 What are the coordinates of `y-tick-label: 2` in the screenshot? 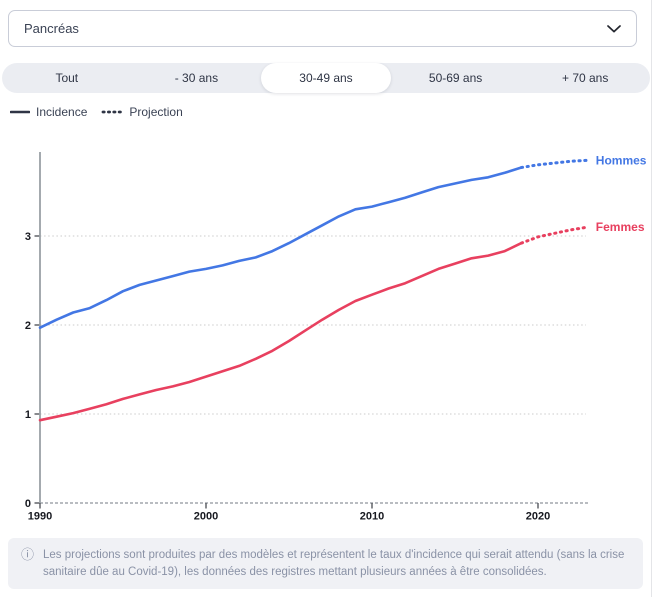 It's located at (28, 326).